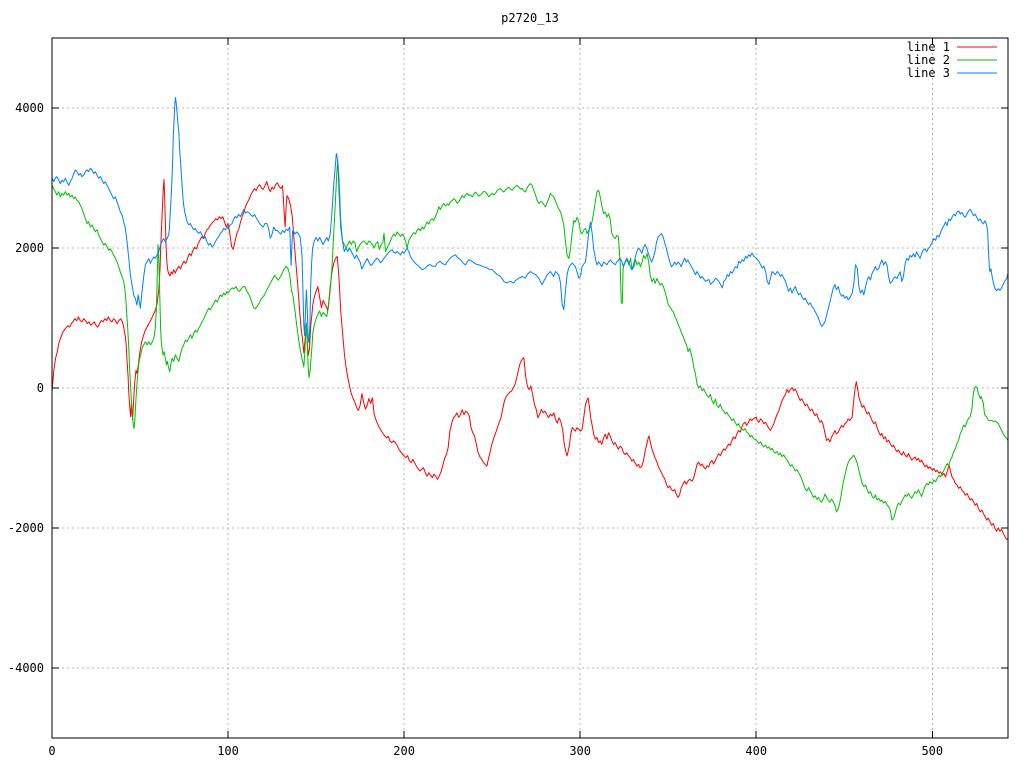 Image resolution: width=1024 pixels, height=772 pixels. I want to click on y-tick-label: 2000, so click(29, 248).